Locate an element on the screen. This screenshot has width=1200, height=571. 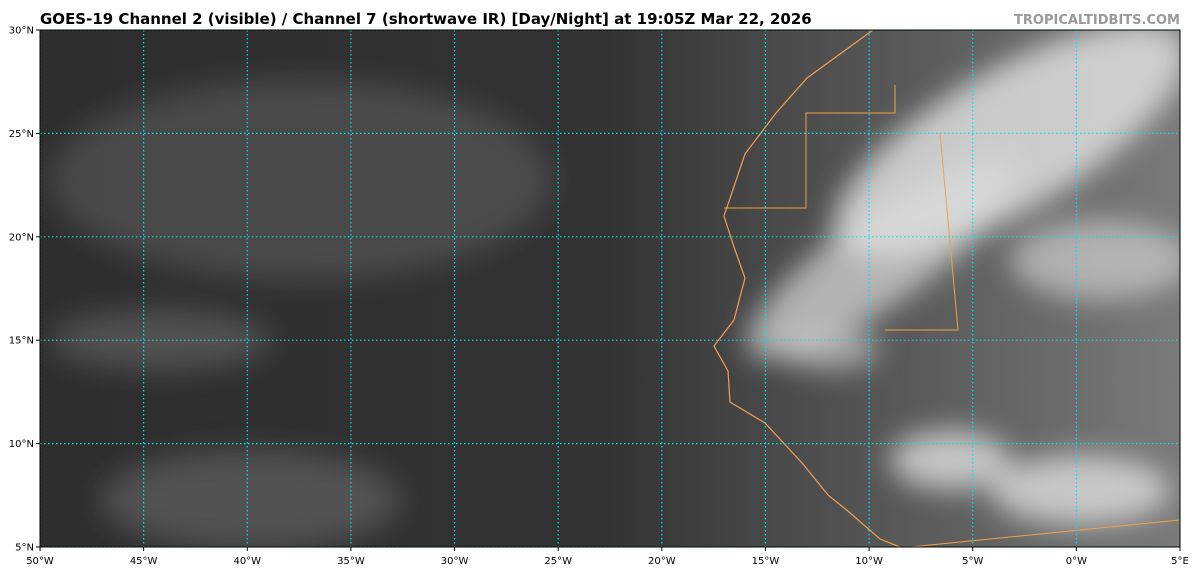
lon-tick-label: 25°W is located at coordinates (558, 561).